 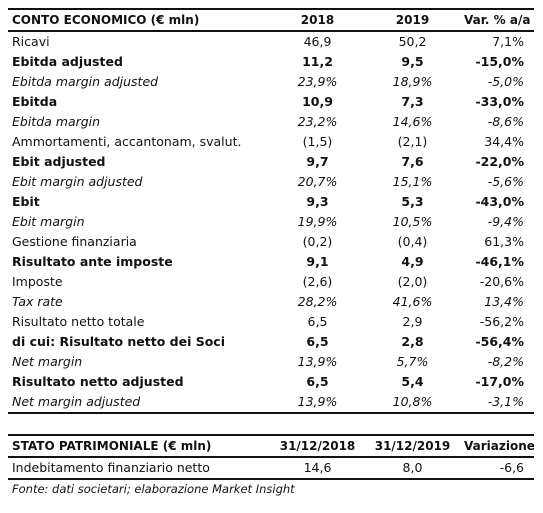 I want to click on income-row-var: -56,2%, so click(x=501, y=321).